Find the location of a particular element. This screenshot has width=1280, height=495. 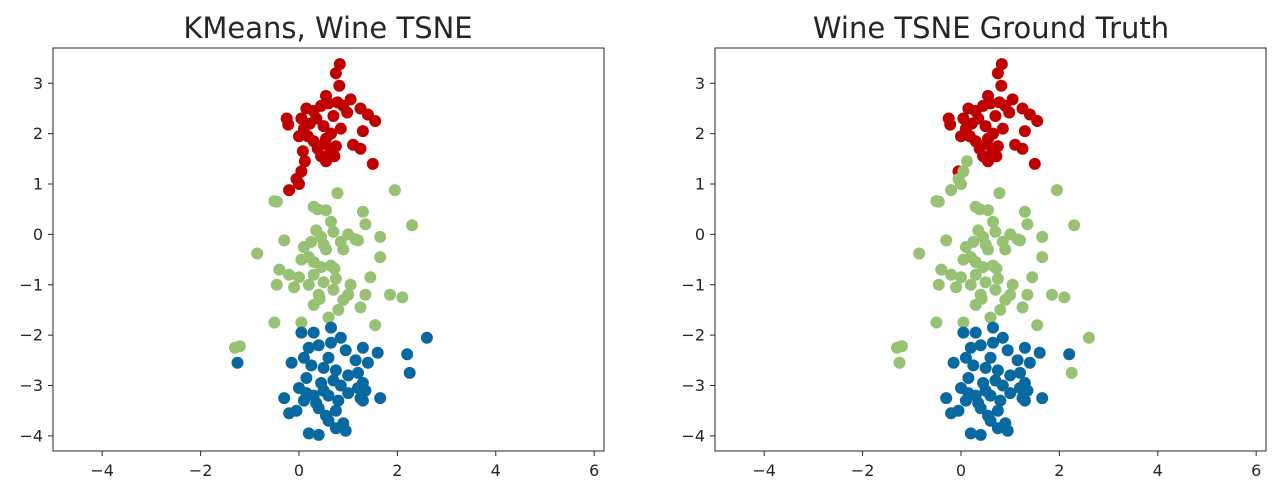

x-tick-label: −2 is located at coordinates (863, 470).